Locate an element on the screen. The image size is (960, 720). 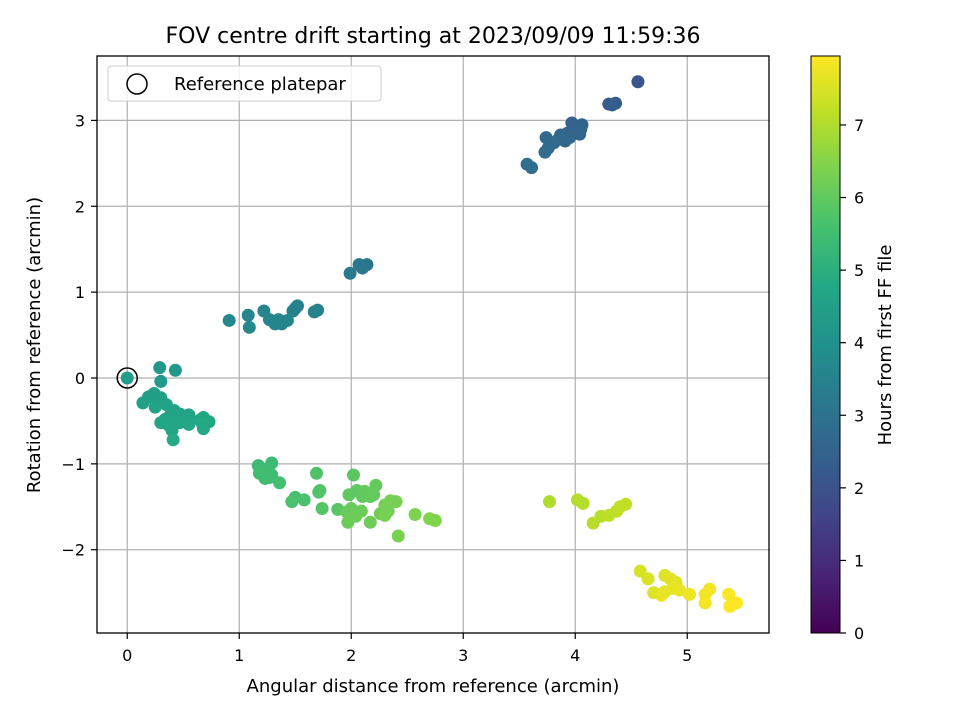
reference-platepar-marker is located at coordinates (127, 378).